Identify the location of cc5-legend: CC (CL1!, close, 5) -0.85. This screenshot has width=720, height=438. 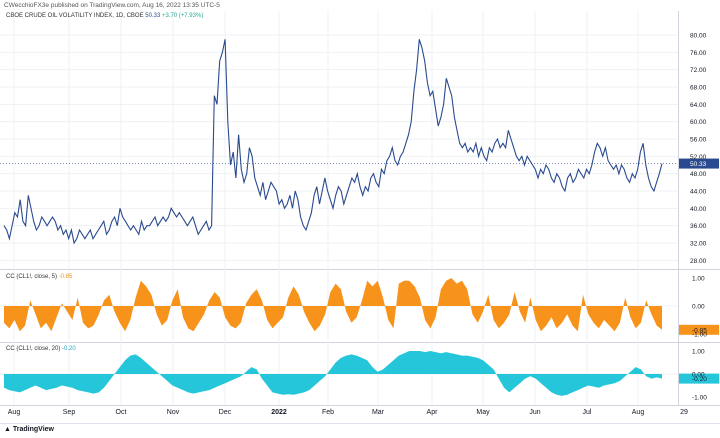
(39, 277).